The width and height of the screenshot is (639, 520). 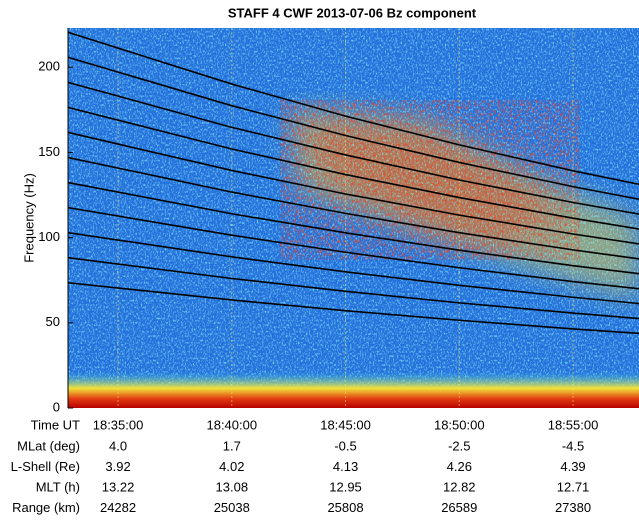 I want to click on ephemeris-value: 3.92, so click(x=117, y=466).